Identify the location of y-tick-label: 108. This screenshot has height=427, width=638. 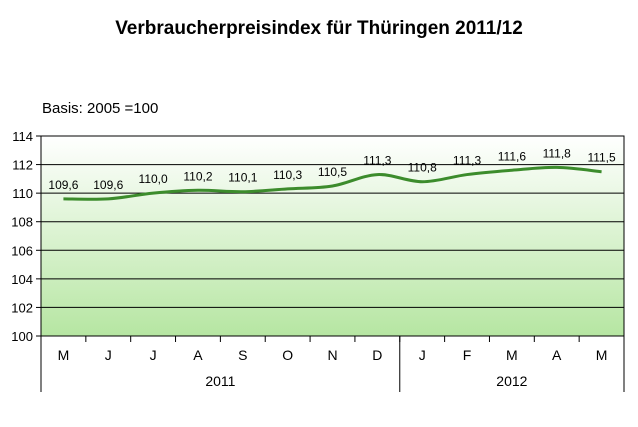
(22, 222).